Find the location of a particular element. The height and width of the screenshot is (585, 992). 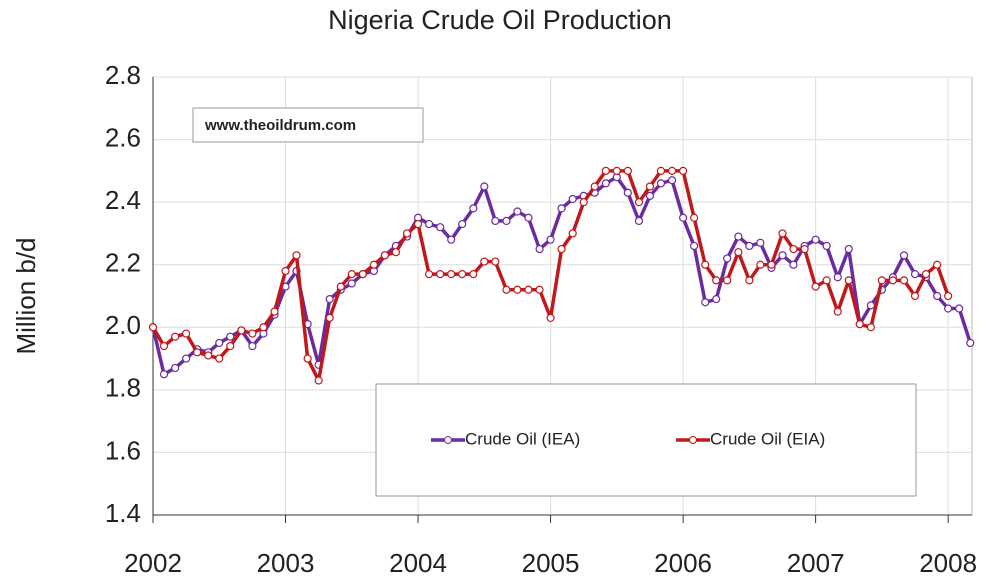

legend-label: Crude Oil (IEA) is located at coordinates (522, 438).